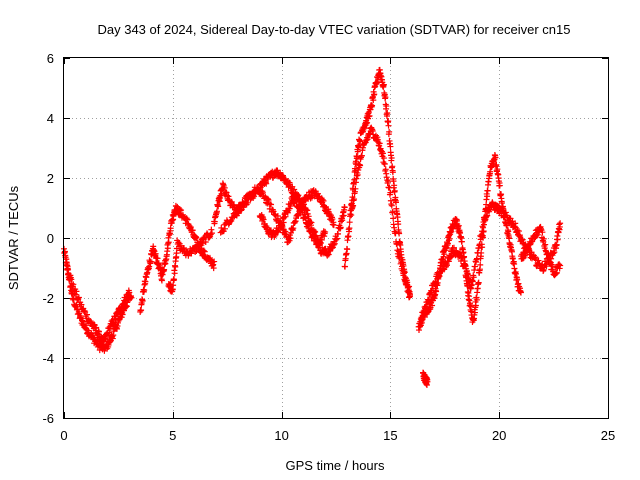  Describe the element at coordinates (98, 300) in the screenshot. I see `series-track-b` at that location.